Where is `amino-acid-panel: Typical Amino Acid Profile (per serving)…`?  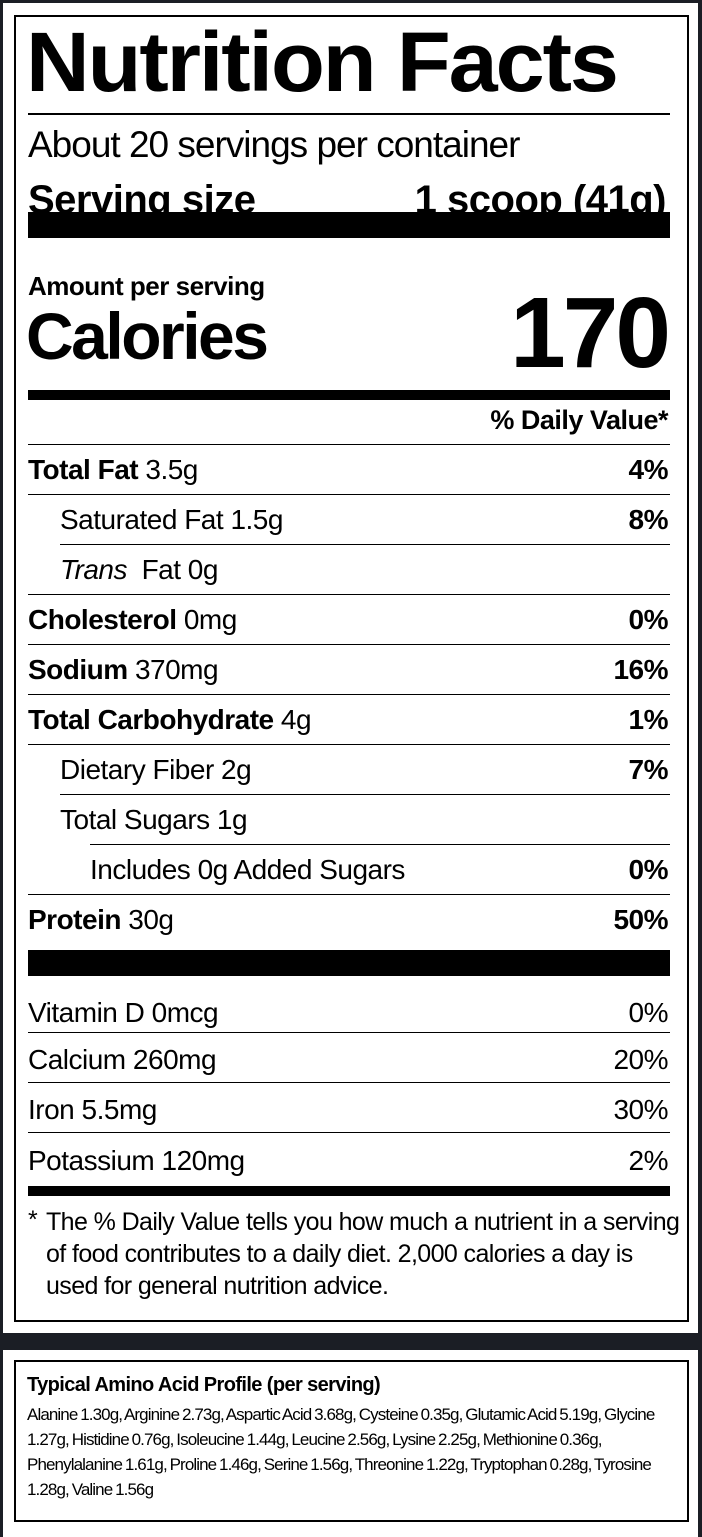 amino-acid-panel: Typical Amino Acid Profile (per serving)… is located at coordinates (350, 1443).